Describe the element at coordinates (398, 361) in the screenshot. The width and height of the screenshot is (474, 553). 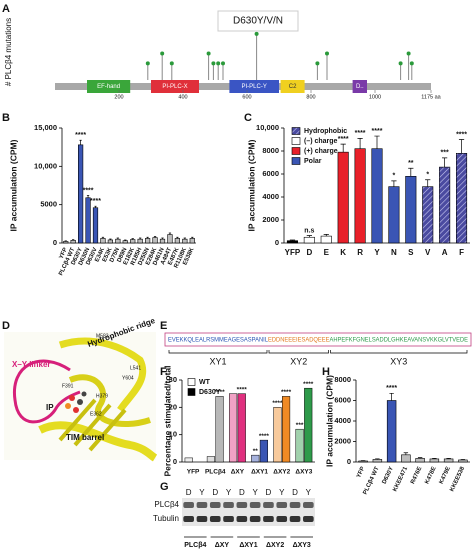
I see `segment-label: XY3` at that location.